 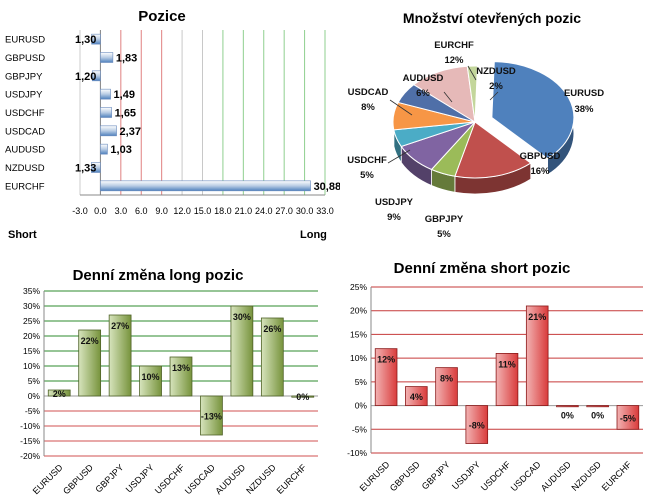 I want to click on y-tick-label: -15%, so click(x=30, y=441).